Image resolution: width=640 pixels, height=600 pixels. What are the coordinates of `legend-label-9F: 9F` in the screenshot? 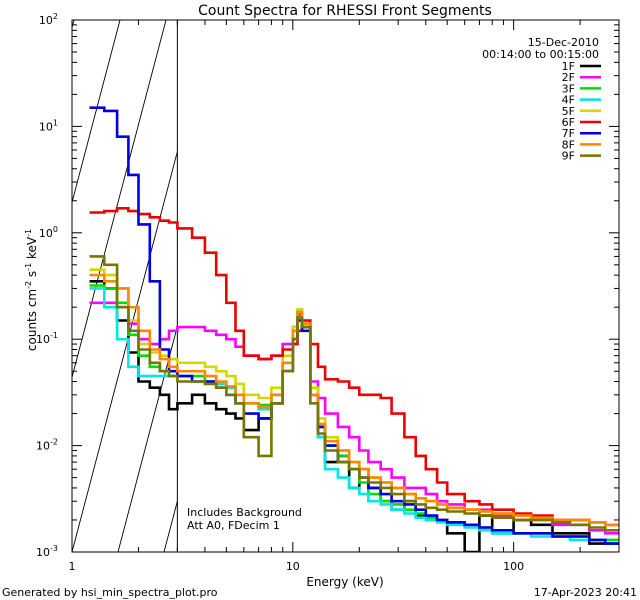 It's located at (568, 156).